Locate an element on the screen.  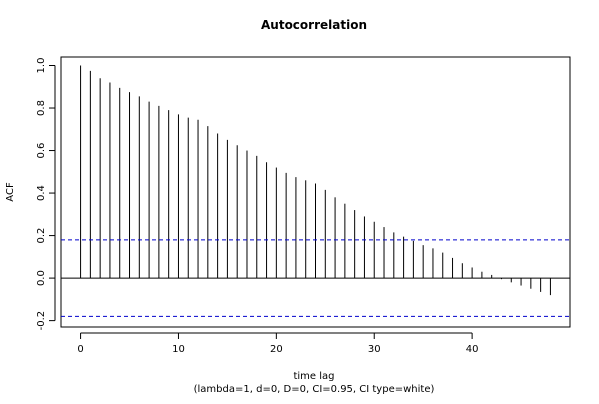
x-tick-label-0: 0 is located at coordinates (80, 349).